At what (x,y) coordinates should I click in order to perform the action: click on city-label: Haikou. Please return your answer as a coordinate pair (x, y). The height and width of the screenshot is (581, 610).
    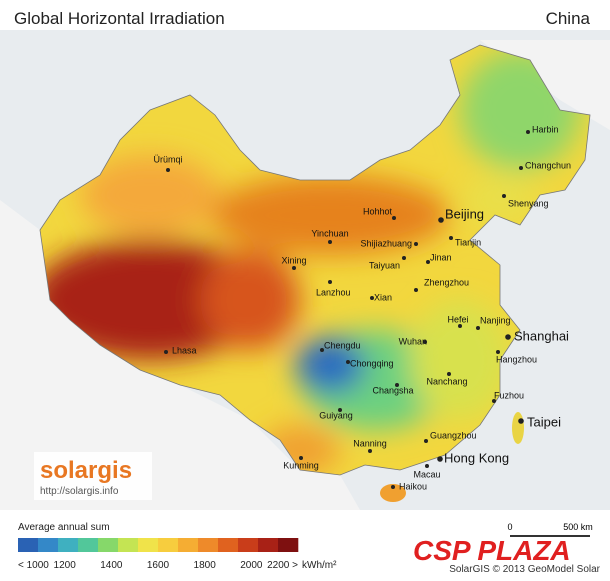
    Looking at the image, I should click on (413, 486).